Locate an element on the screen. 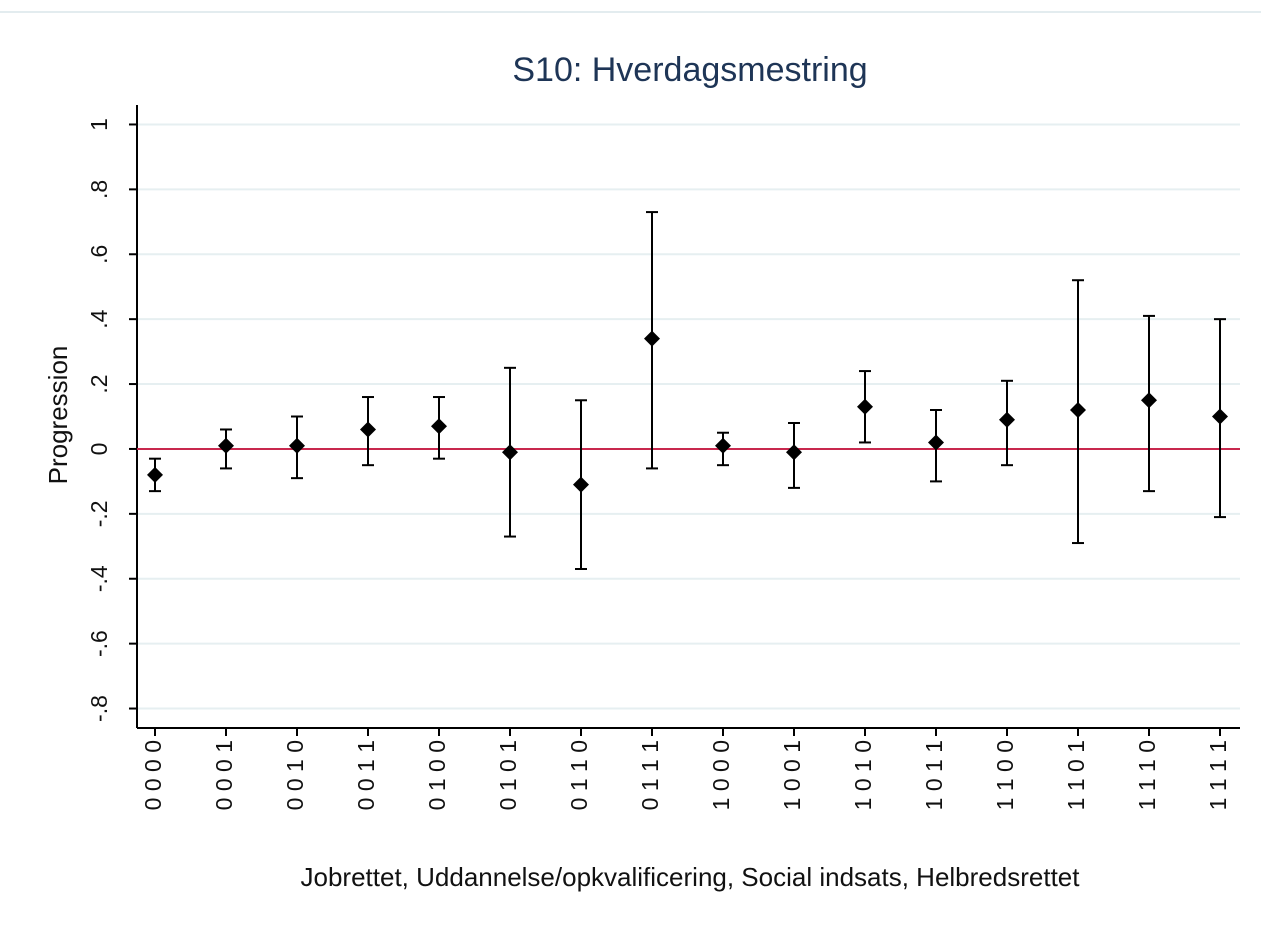 Image resolution: width=1261 pixels, height=929 pixels. x-tick-label: 1 1 0 1 is located at coordinates (1076, 775).